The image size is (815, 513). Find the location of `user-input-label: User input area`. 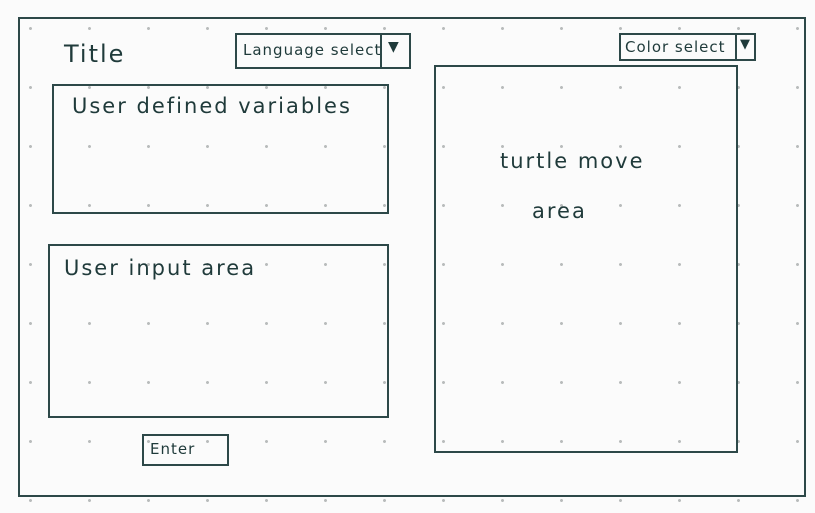

user-input-label: User input area is located at coordinates (160, 268).